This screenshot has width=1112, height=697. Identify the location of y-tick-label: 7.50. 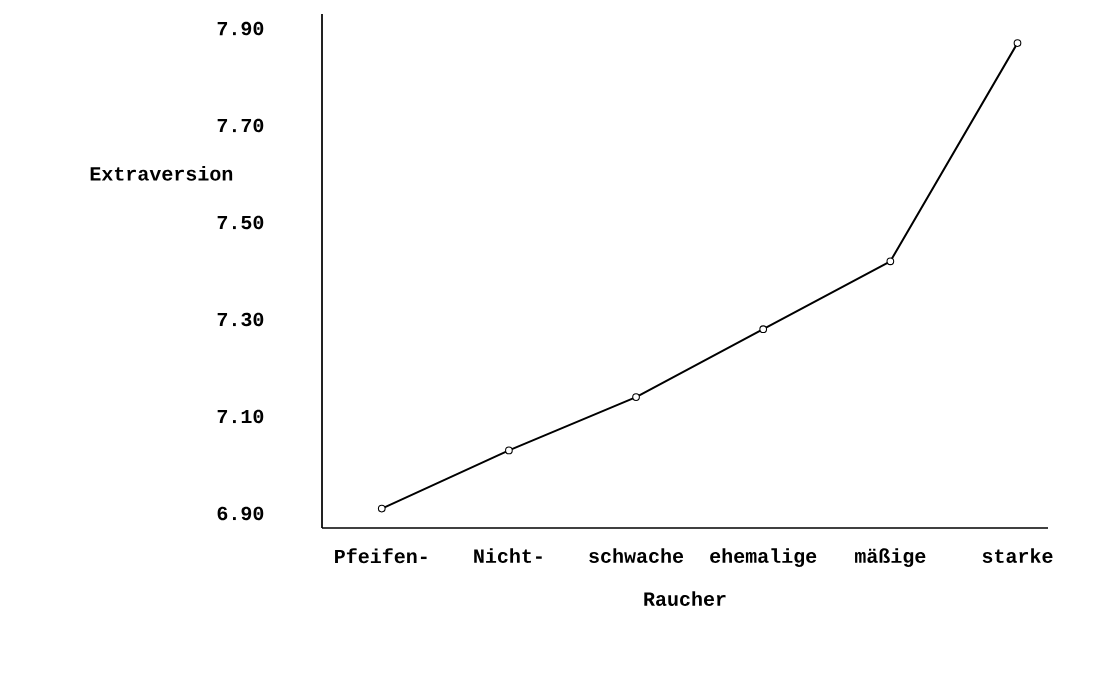
(240, 222).